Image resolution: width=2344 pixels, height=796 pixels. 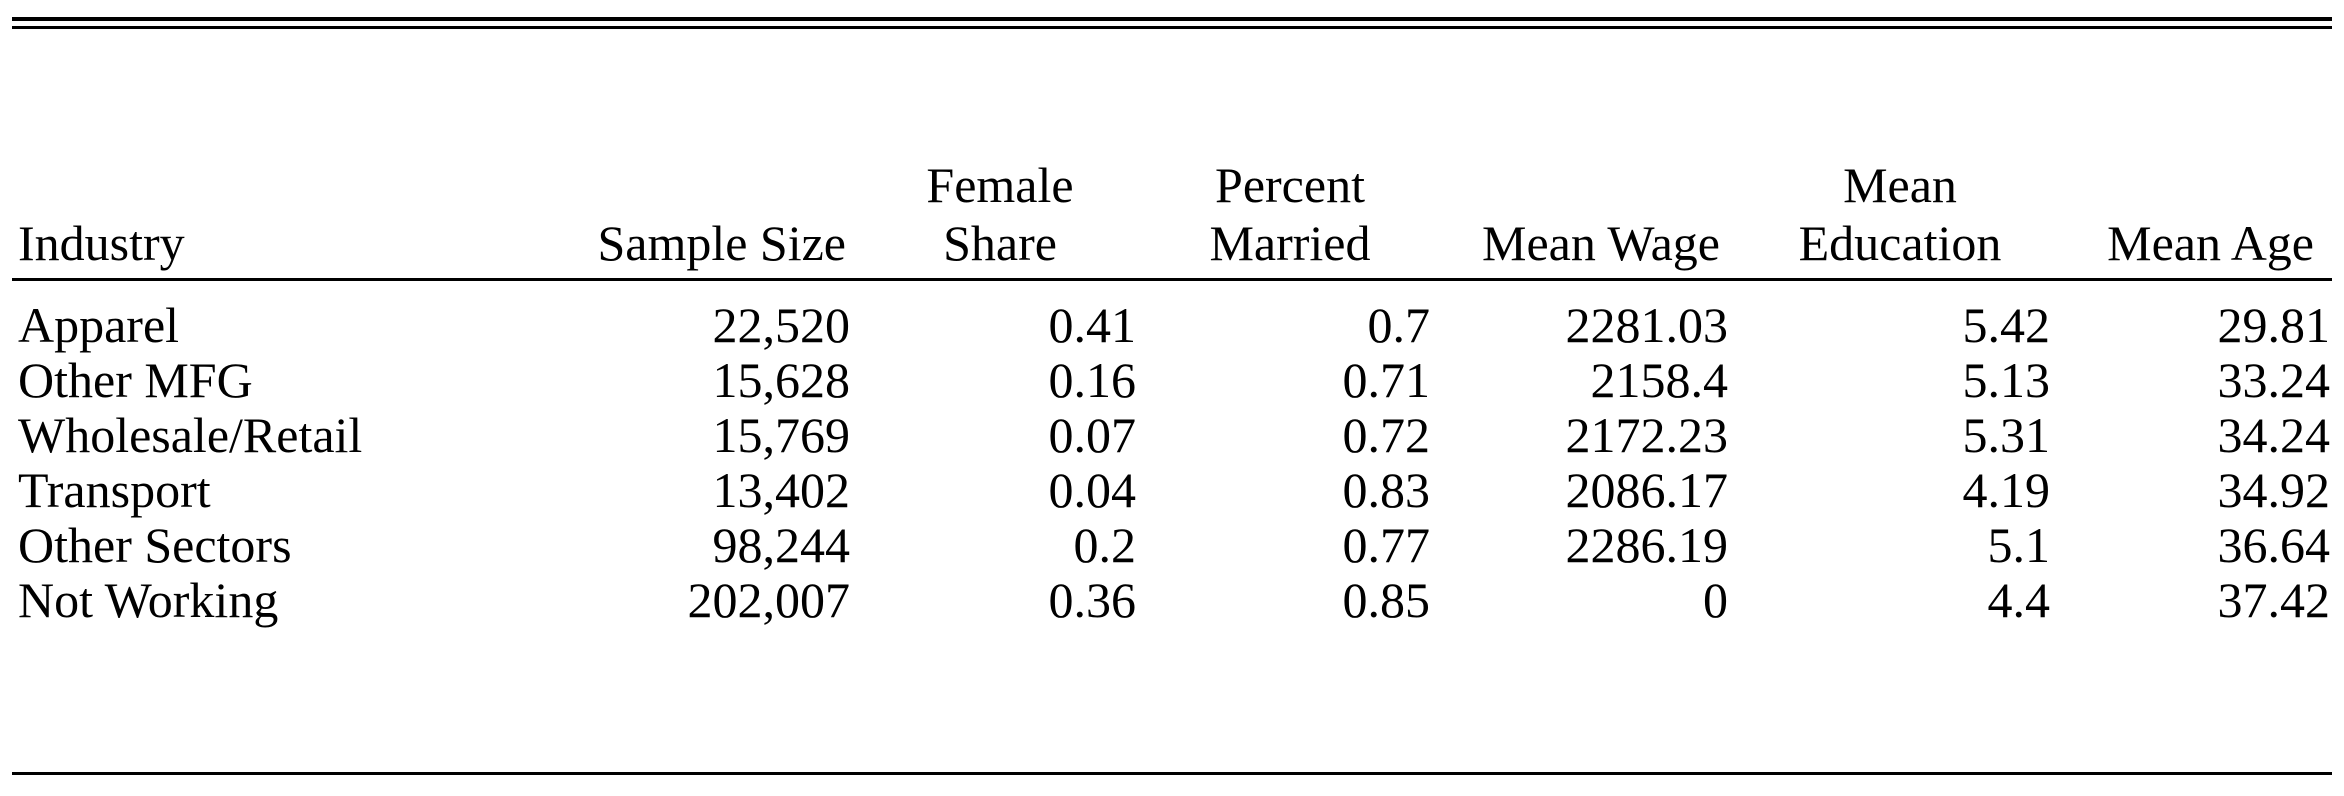 I want to click on table-cell: 0.36, so click(x=1092, y=600).